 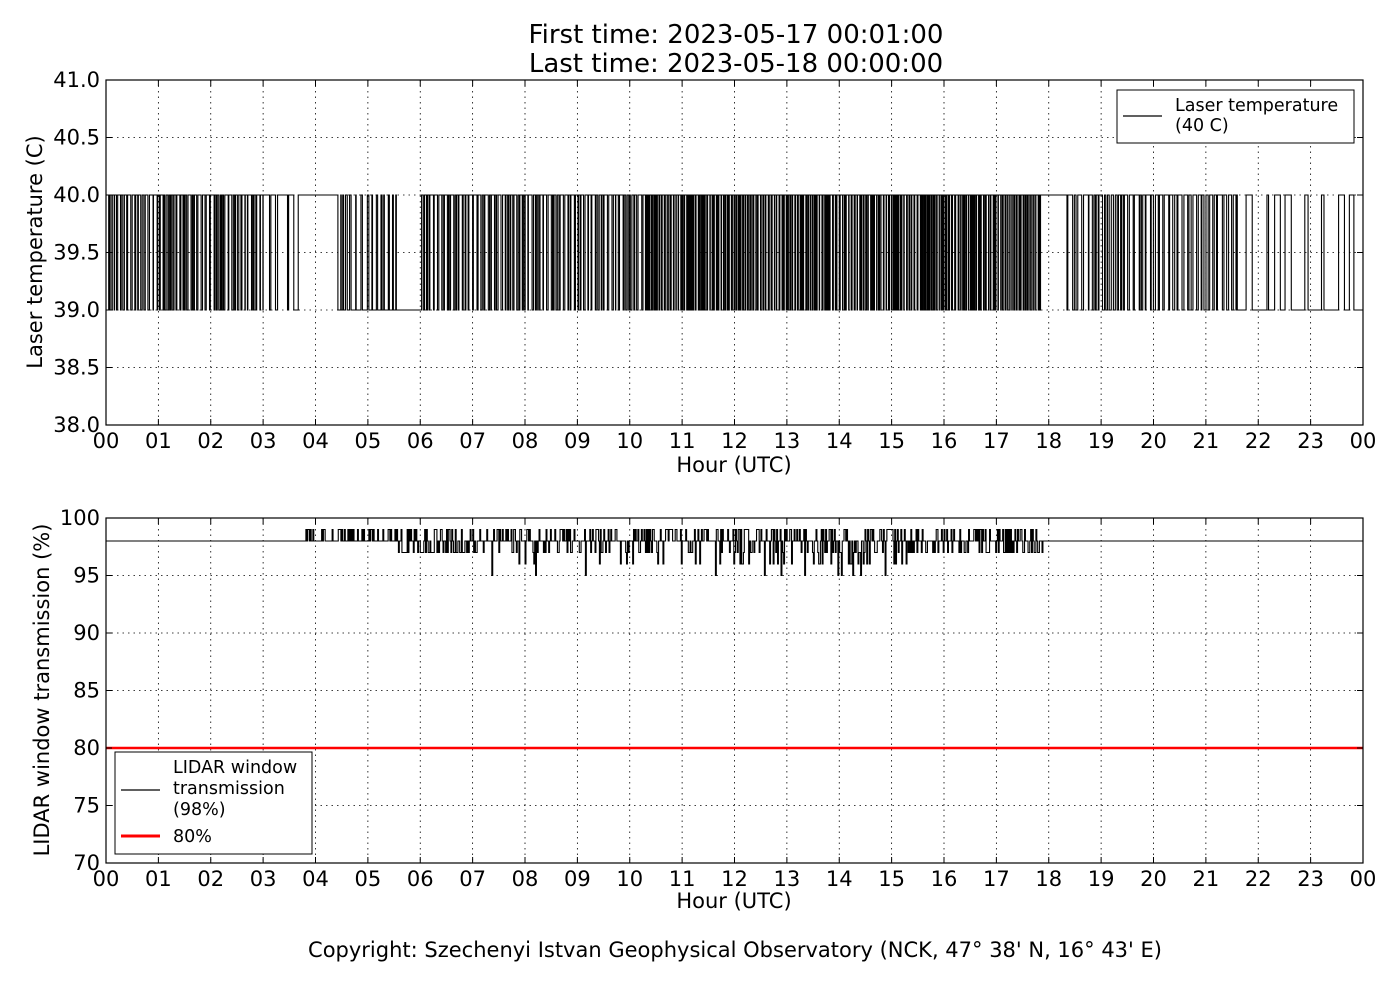 What do you see at coordinates (1153, 441) in the screenshot?
I see `laser-temperature-xtick-label: 20` at bounding box center [1153, 441].